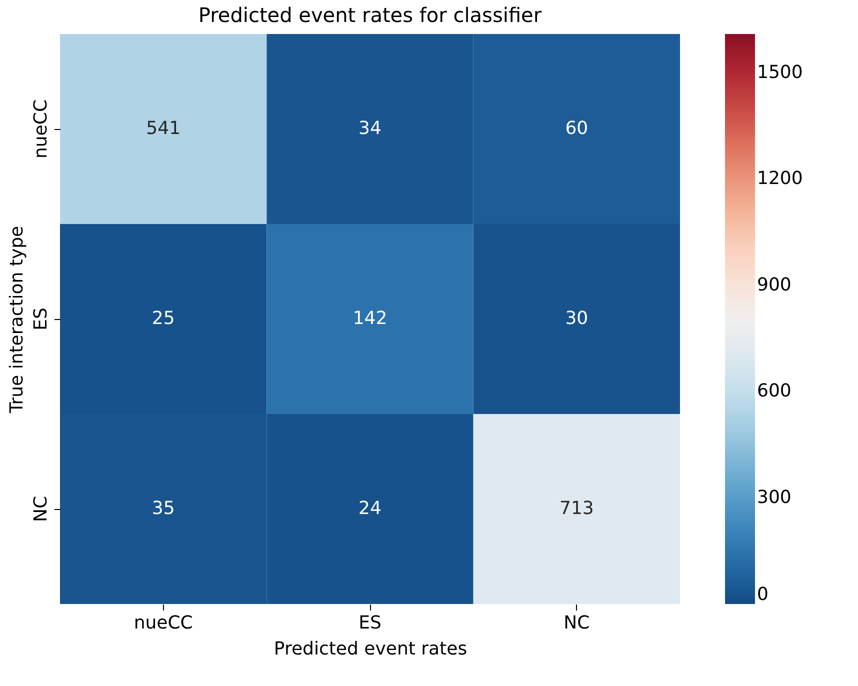  I want to click on chart-title: Predicted event rates for classifier, so click(370, 15).